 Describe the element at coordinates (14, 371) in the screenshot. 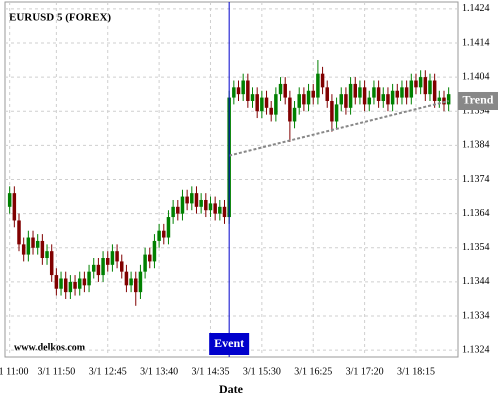

I see `x-tick-label: 3/1 11:00` at that location.